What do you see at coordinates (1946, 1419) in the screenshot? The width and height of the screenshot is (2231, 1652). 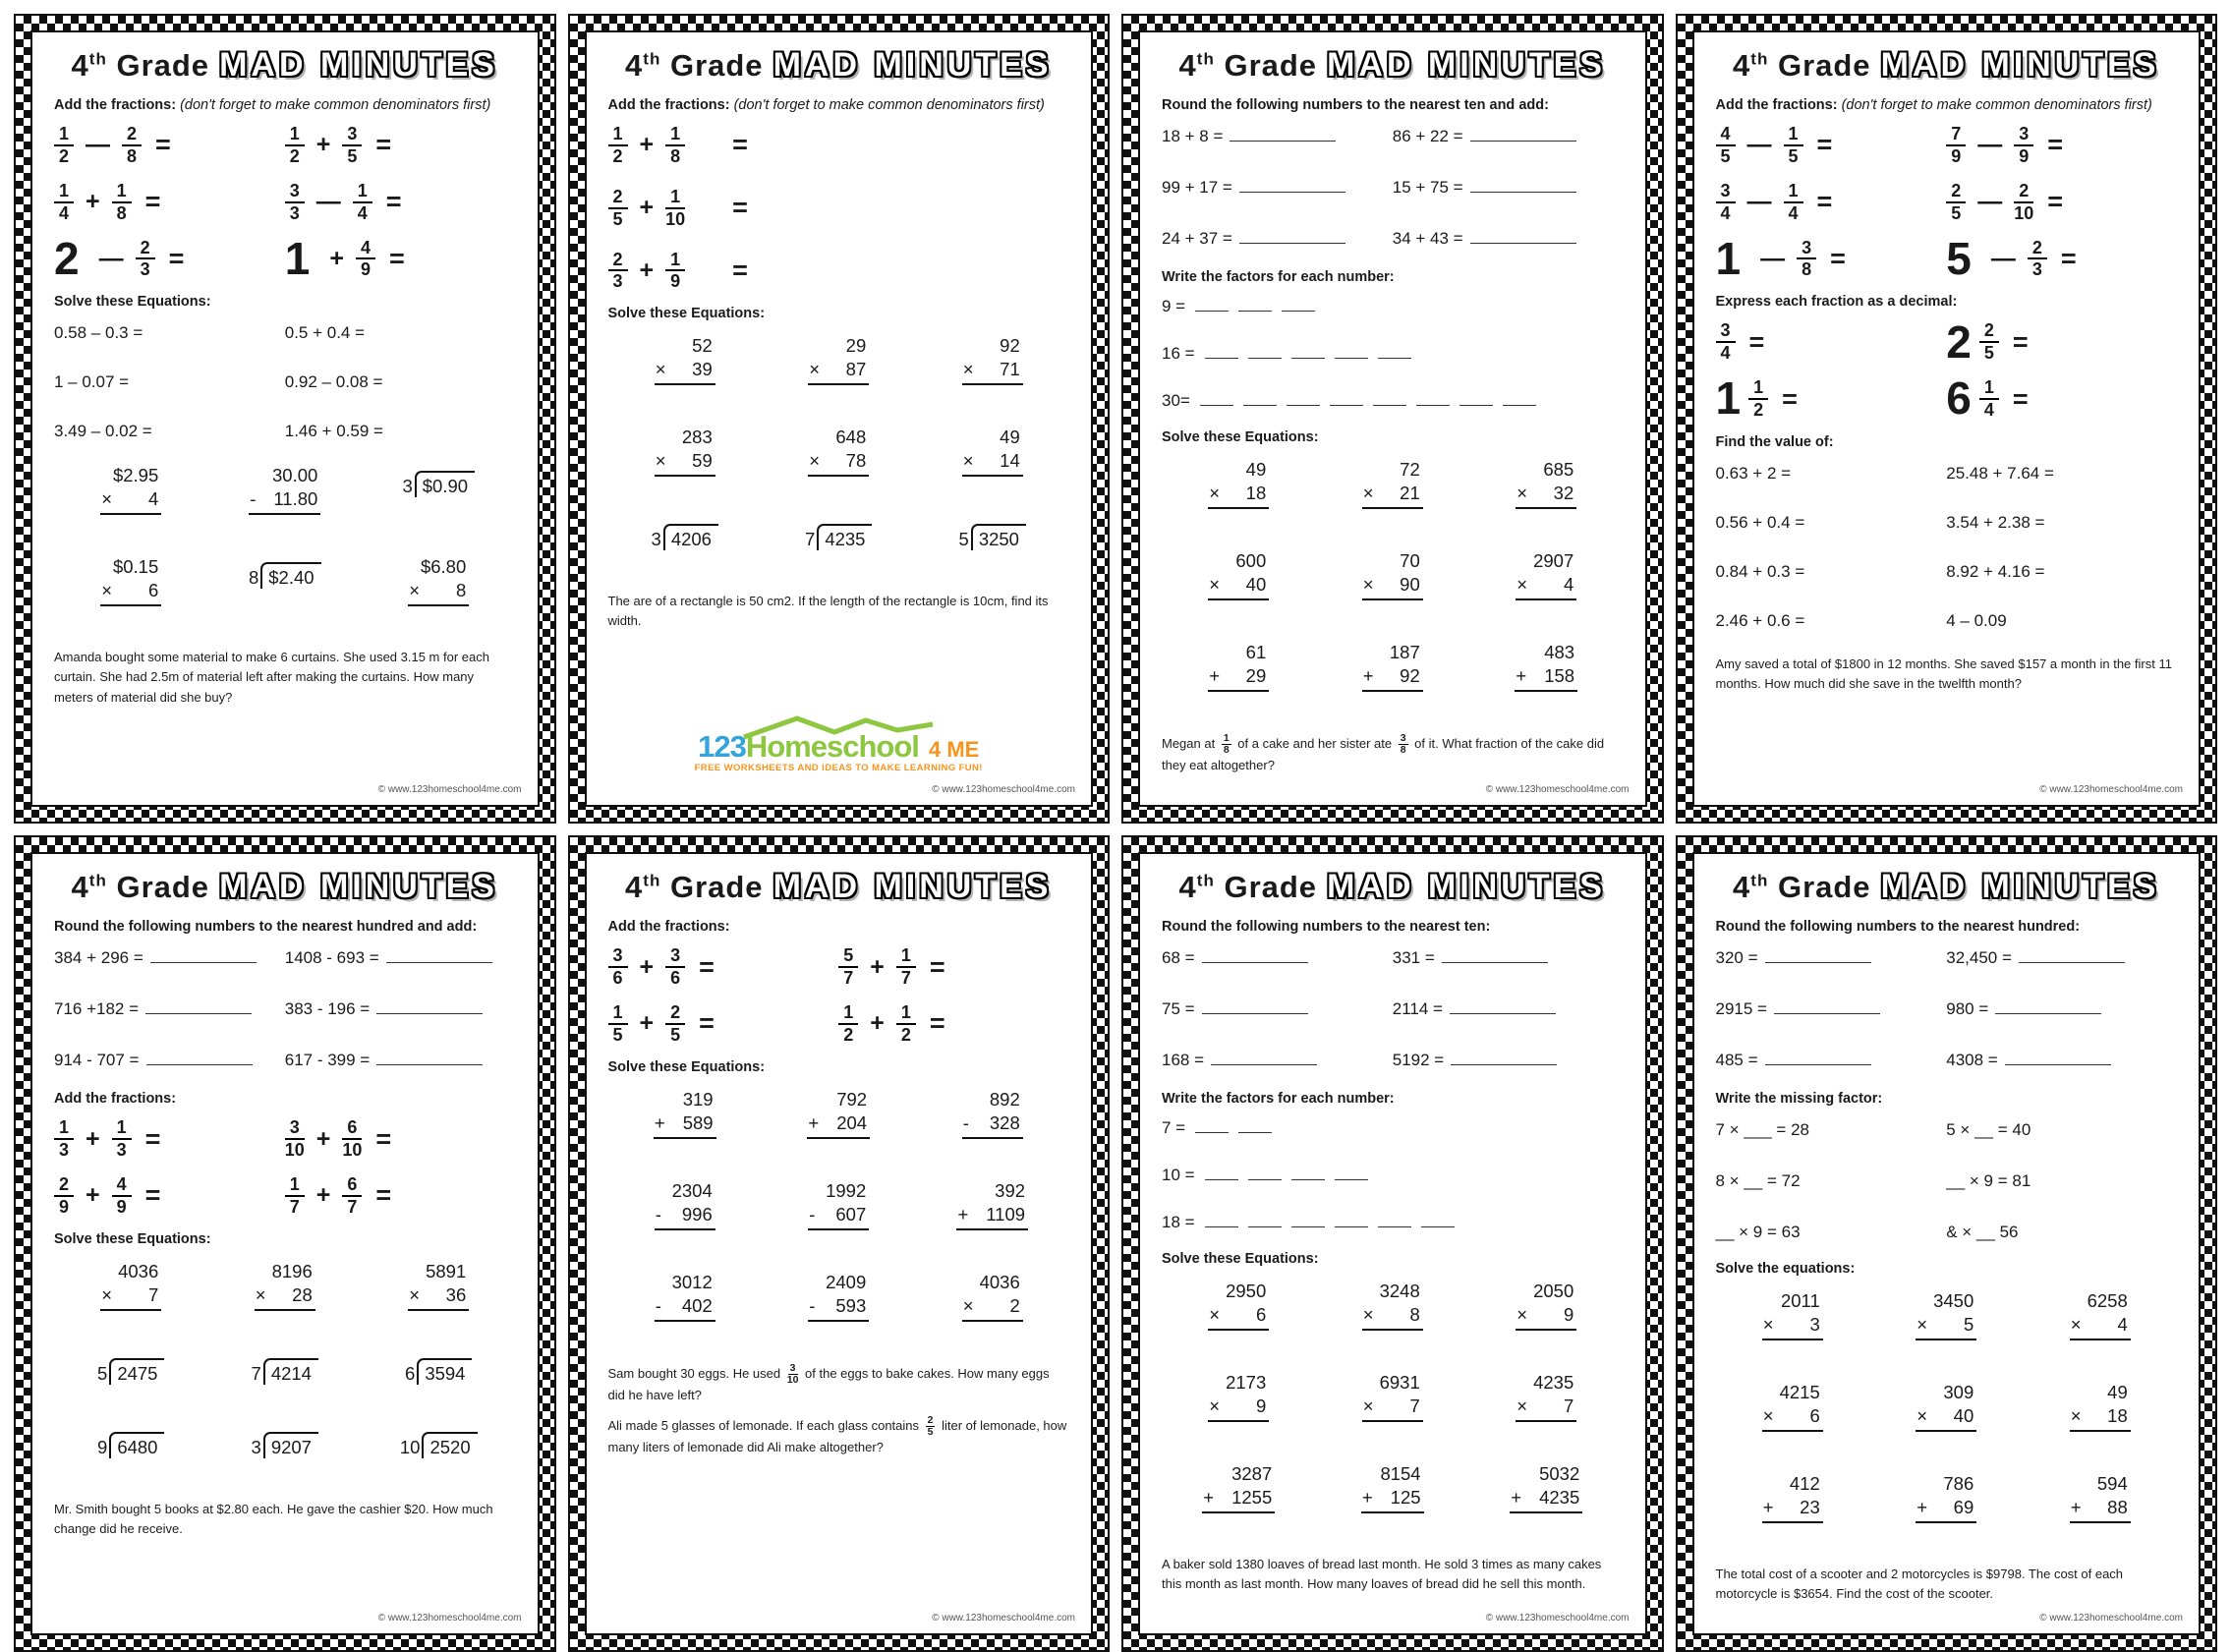 I see `operand-bottom: × 40` at bounding box center [1946, 1419].